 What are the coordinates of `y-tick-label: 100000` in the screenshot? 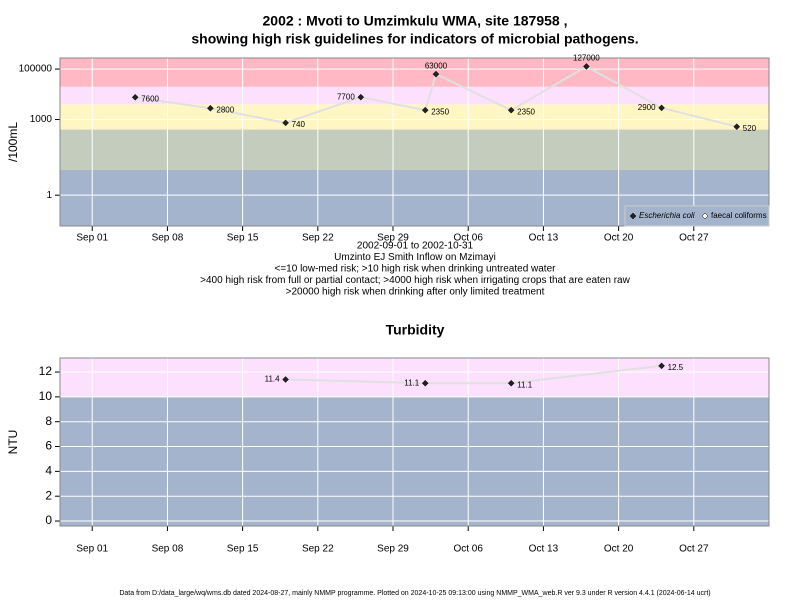 It's located at (36, 69).